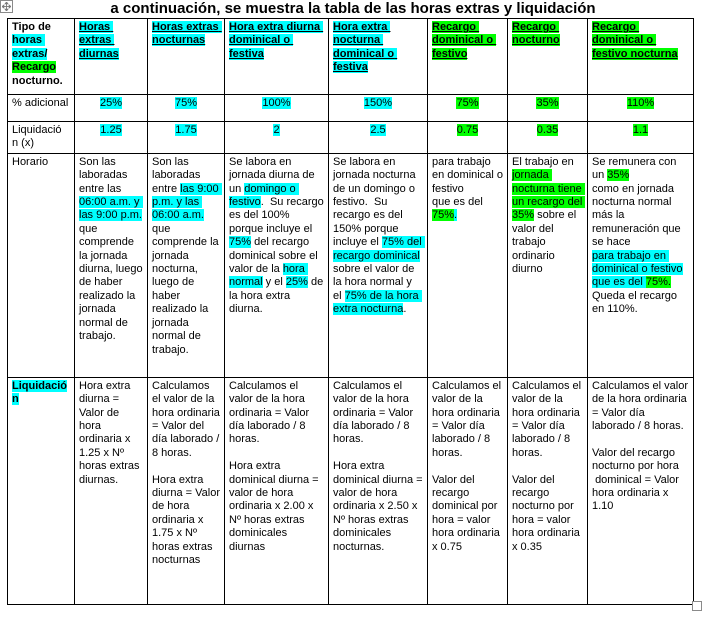 The height and width of the screenshot is (622, 706). Describe the element at coordinates (278, 296) in the screenshot. I see `text-run: de la hora extra diurna.` at that location.